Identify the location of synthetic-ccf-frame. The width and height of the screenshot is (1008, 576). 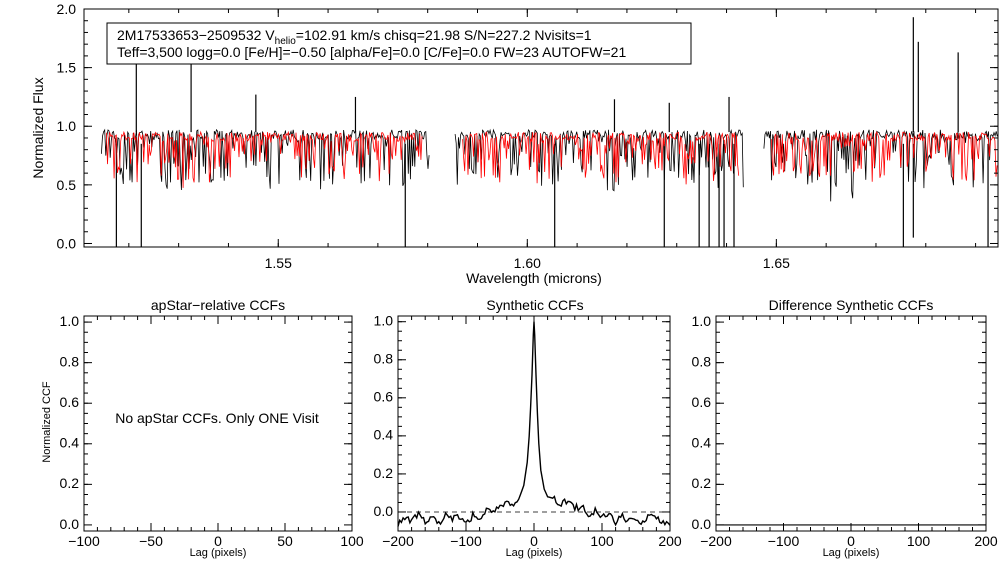
(534, 423).